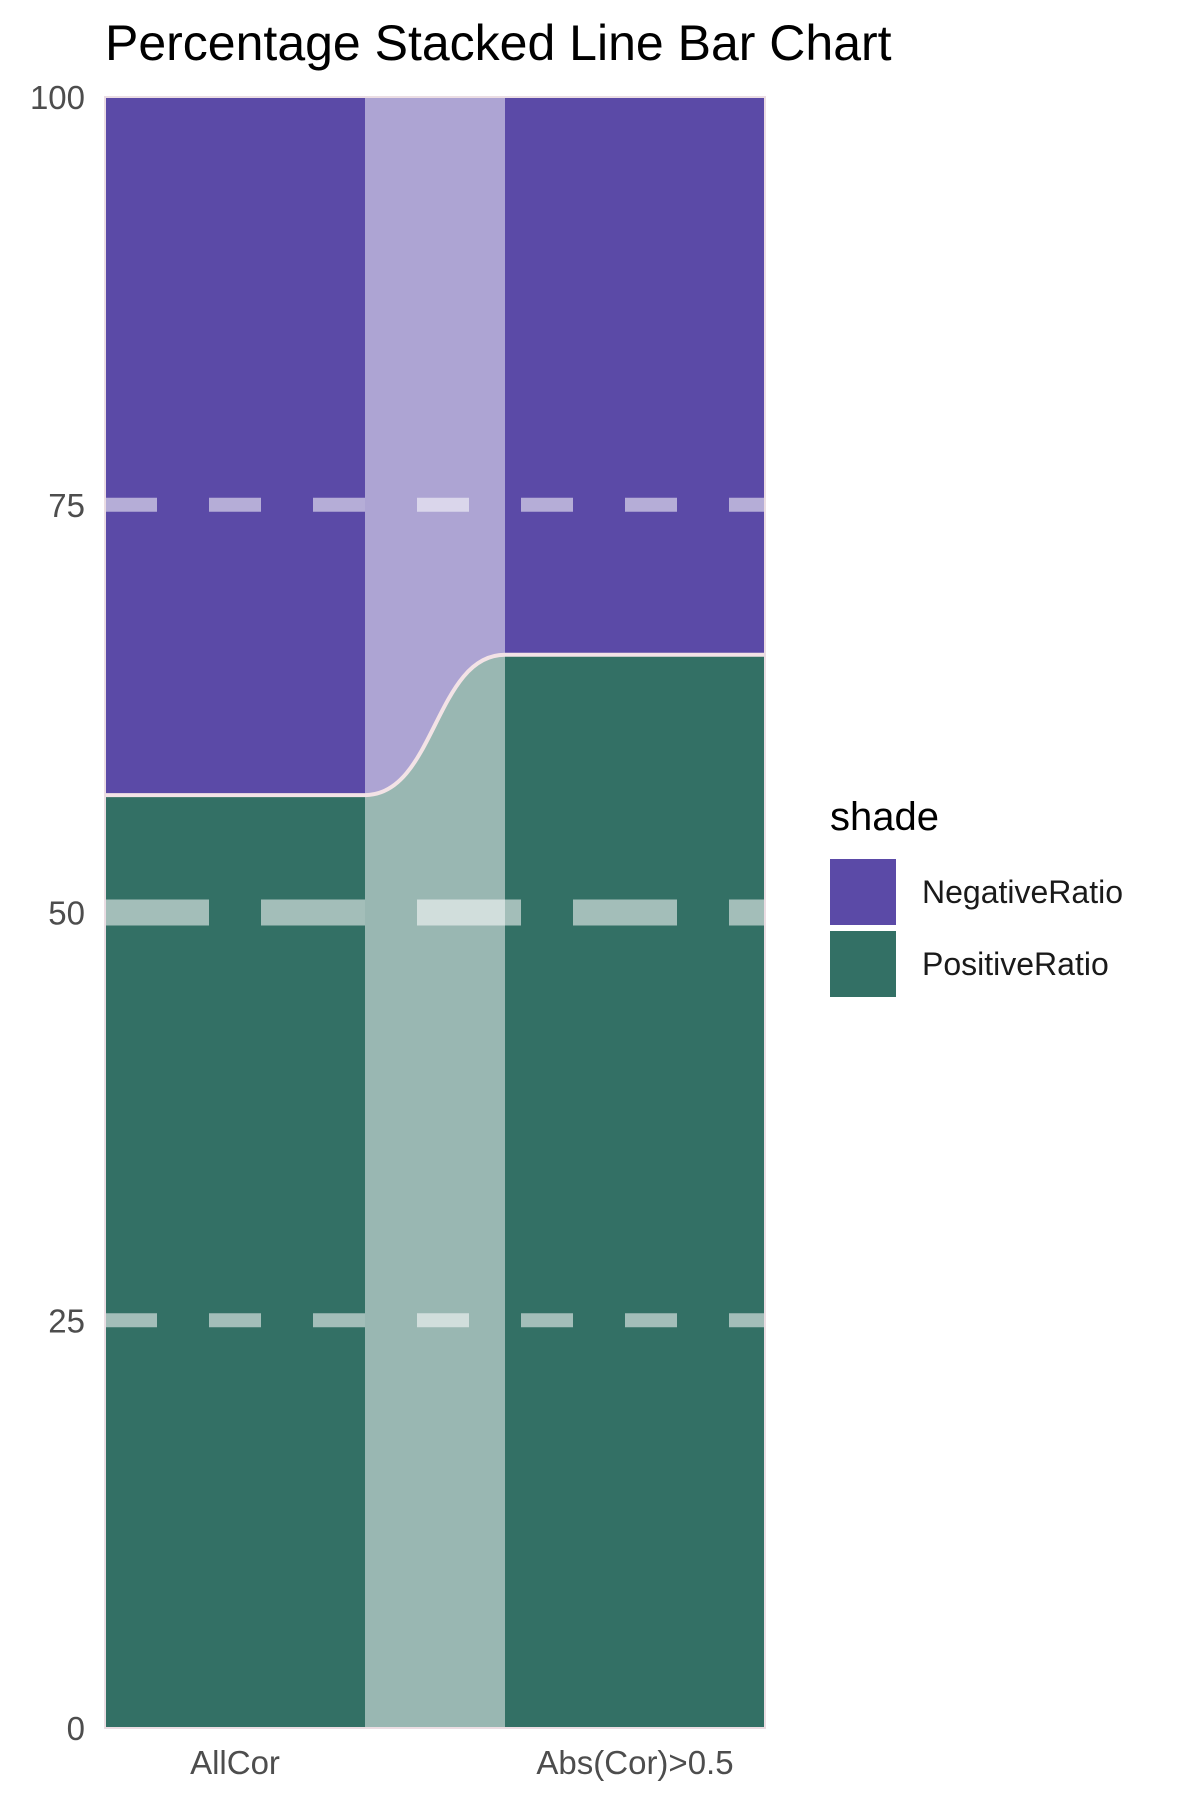  What do you see at coordinates (435, 1191) in the screenshot?
I see `connector-band-positive` at bounding box center [435, 1191].